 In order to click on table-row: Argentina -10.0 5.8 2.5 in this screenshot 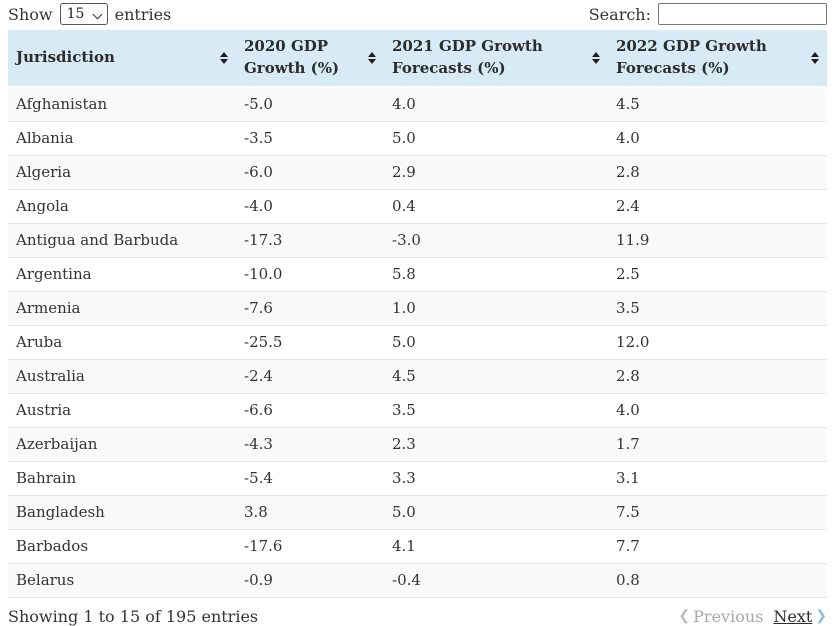, I will do `click(417, 273)`.